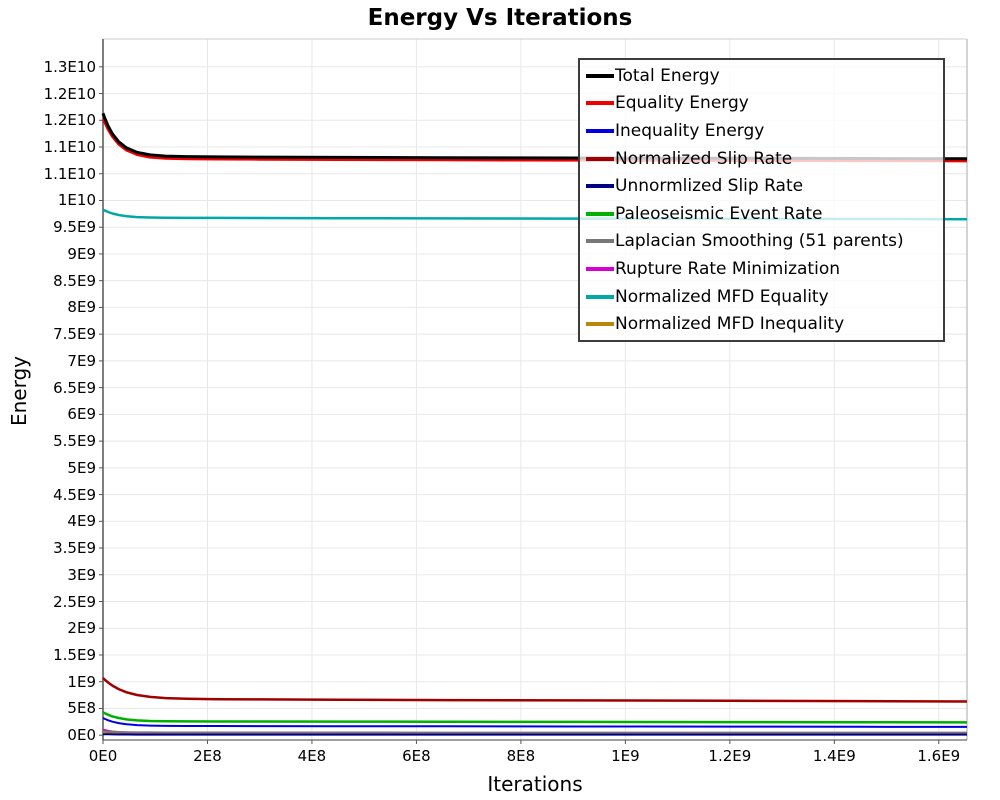 The width and height of the screenshot is (1000, 800). I want to click on y-tick-label: 2.5E9, so click(74, 601).